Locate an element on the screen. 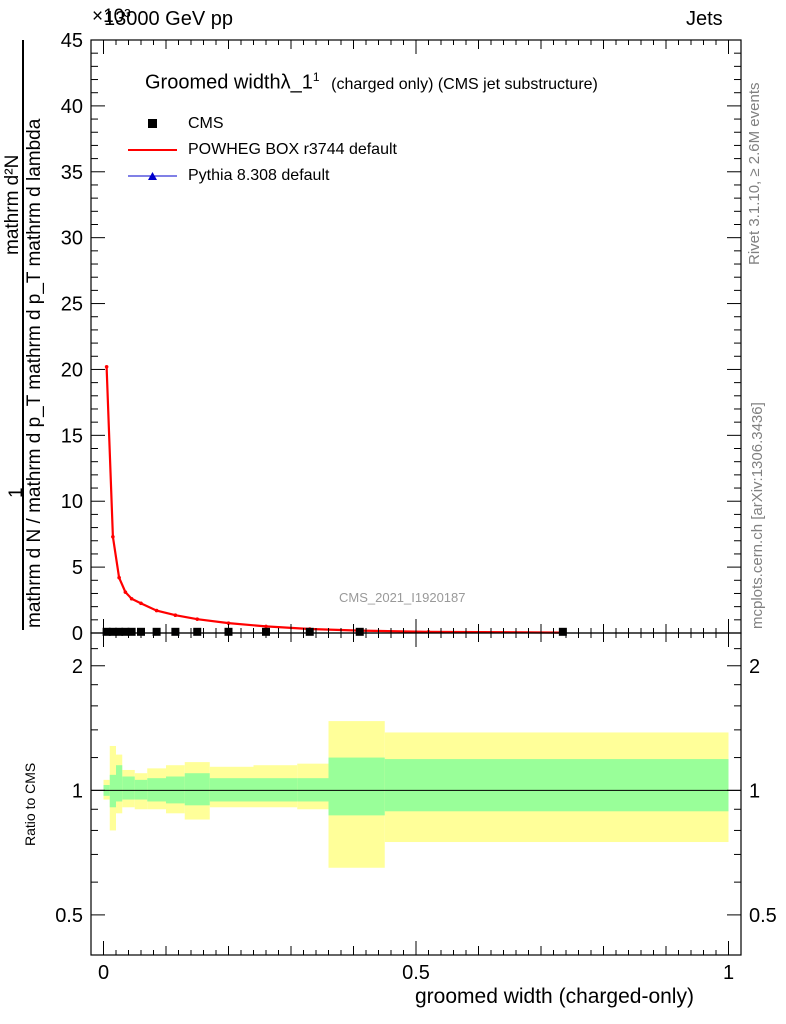 The height and width of the screenshot is (1024, 786). y-exponent: ×10³ is located at coordinates (111, 16).